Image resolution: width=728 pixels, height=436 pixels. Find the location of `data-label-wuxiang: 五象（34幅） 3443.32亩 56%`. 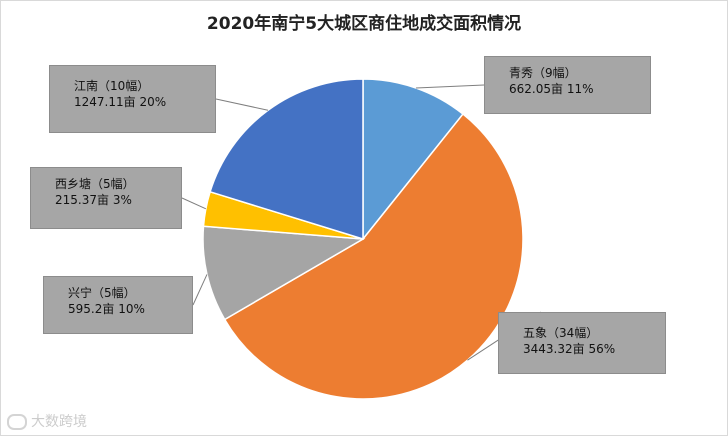

data-label-wuxiang: 五象（34幅） 3443.32亩 56% is located at coordinates (582, 343).